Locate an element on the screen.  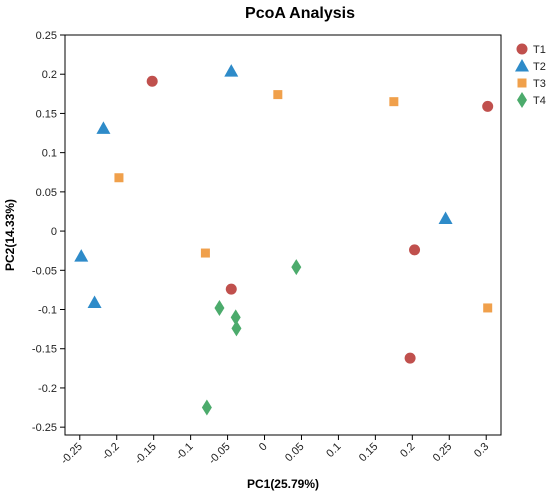
y-tick-label: -0.1 is located at coordinates (47, 311).